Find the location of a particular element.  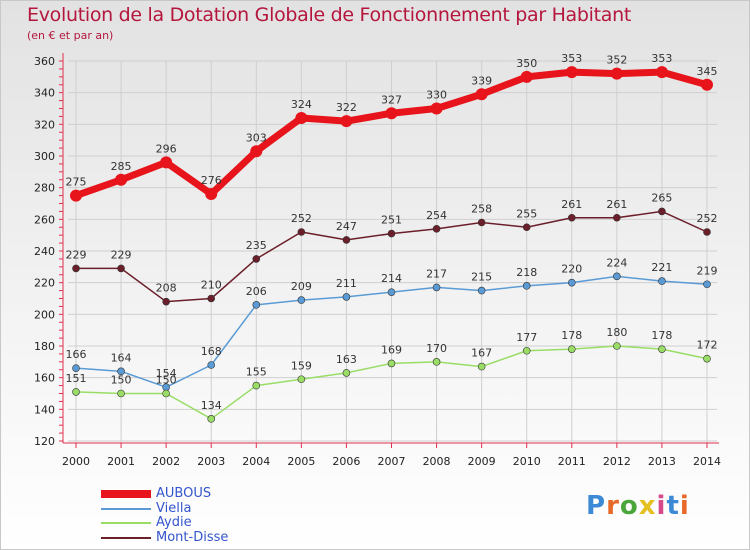

legend-item-aubous: AUBOUS is located at coordinates (156, 493).